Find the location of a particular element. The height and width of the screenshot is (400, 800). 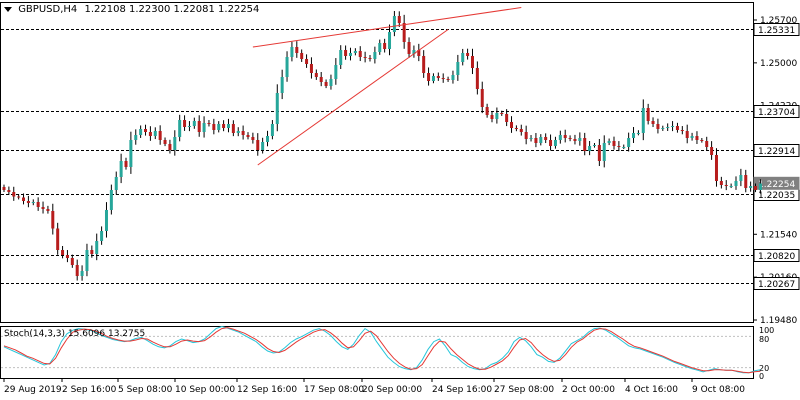

time-axis-tick: 12 Sep 16:00 is located at coordinates (267, 390).